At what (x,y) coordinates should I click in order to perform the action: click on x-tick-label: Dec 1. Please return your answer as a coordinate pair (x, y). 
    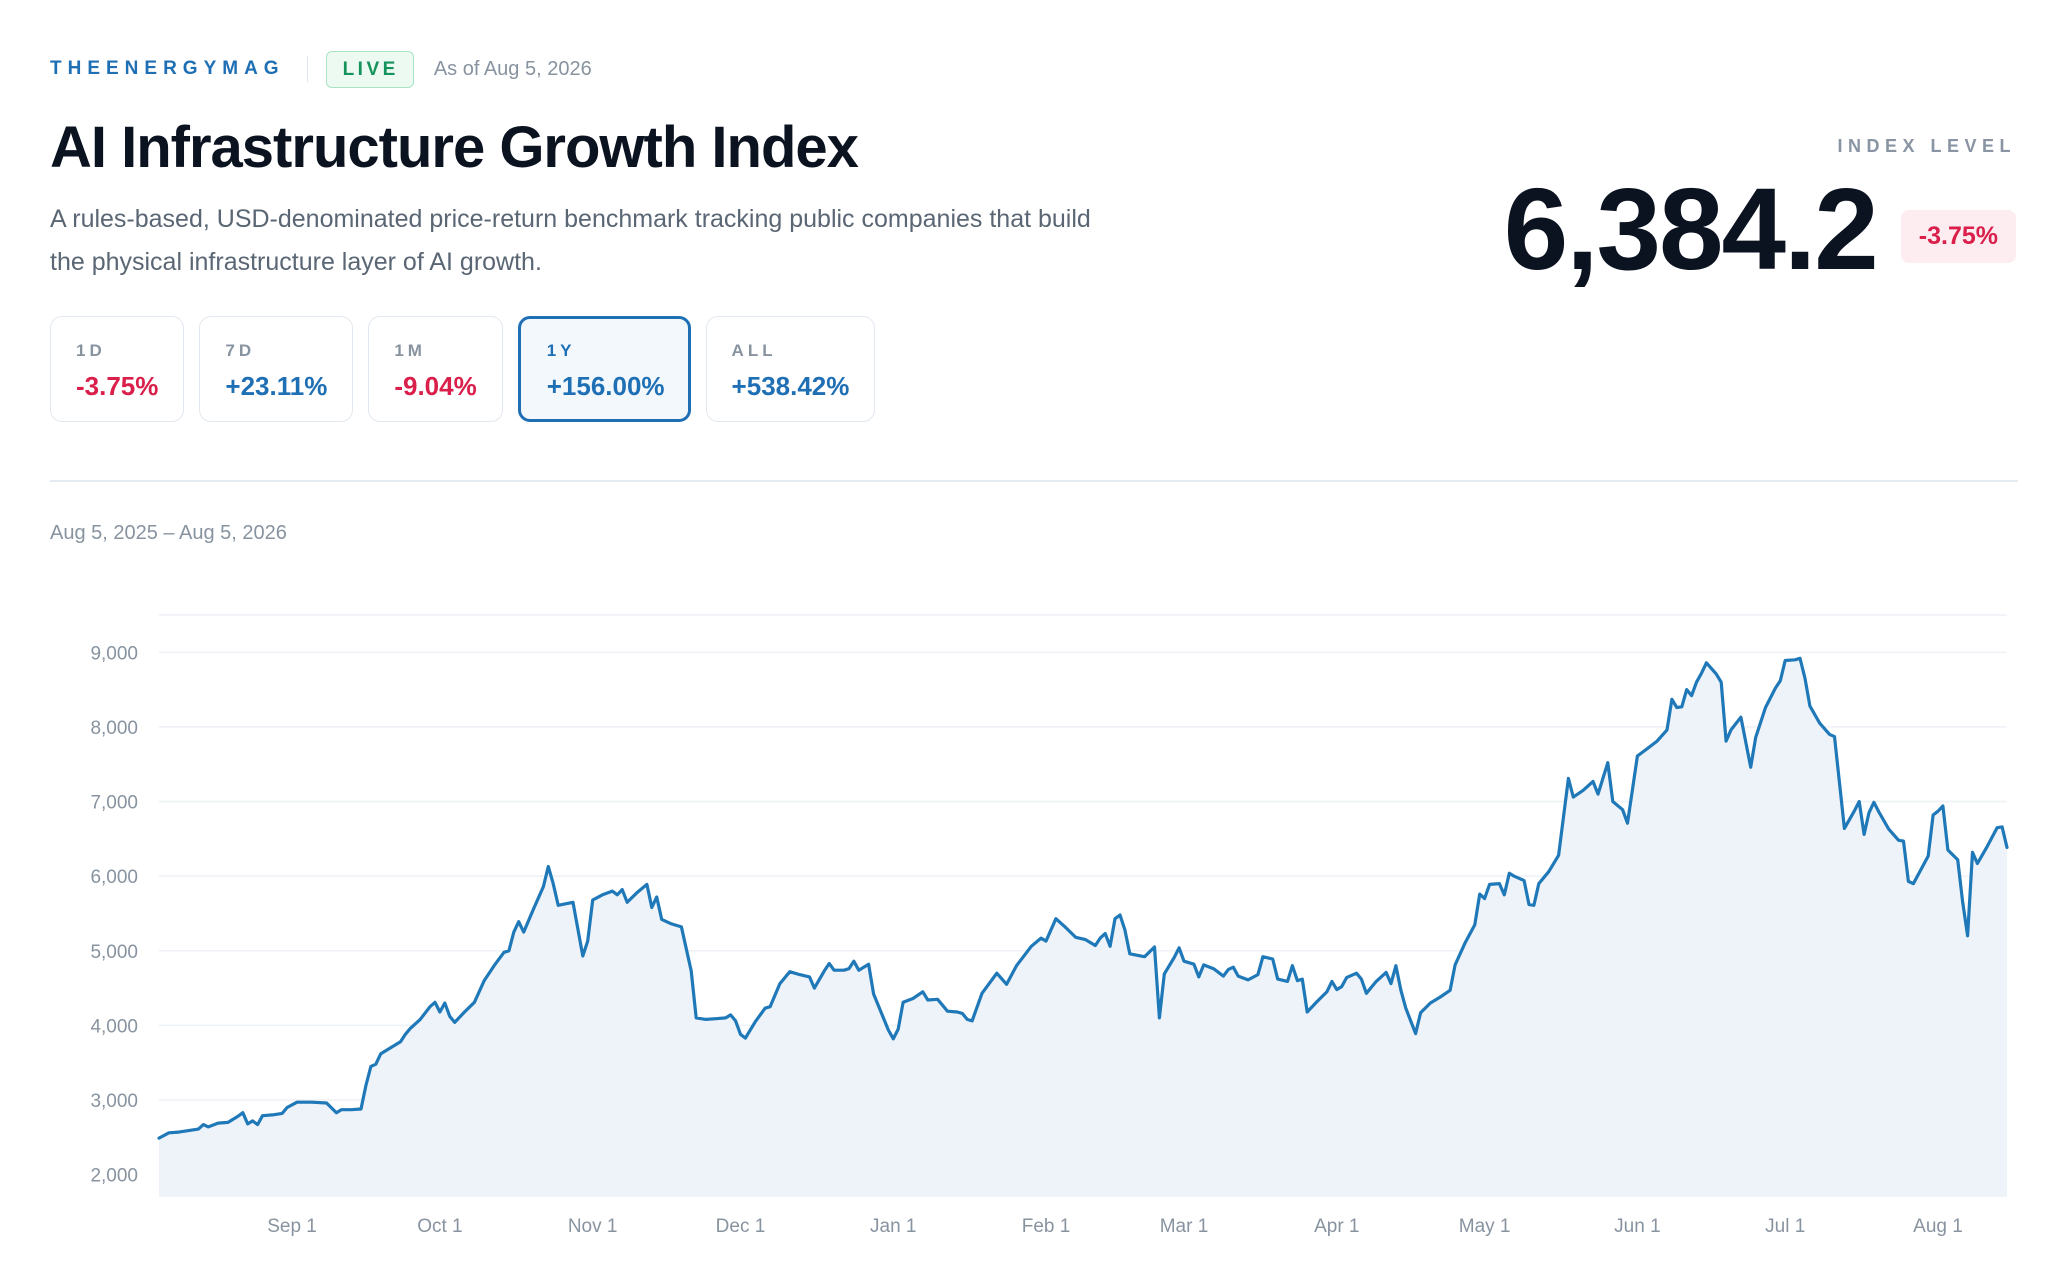
    Looking at the image, I should click on (741, 1226).